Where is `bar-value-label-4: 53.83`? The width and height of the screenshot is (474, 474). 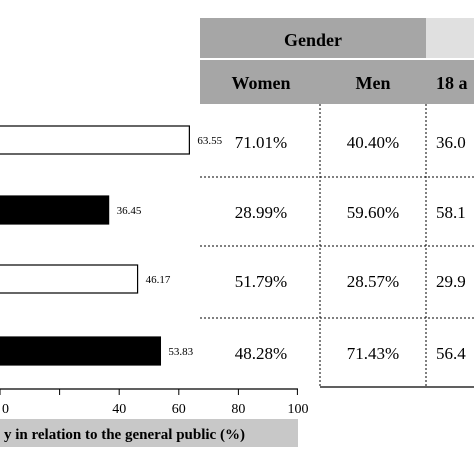
bar-value-label-4: 53.83 is located at coordinates (180, 352).